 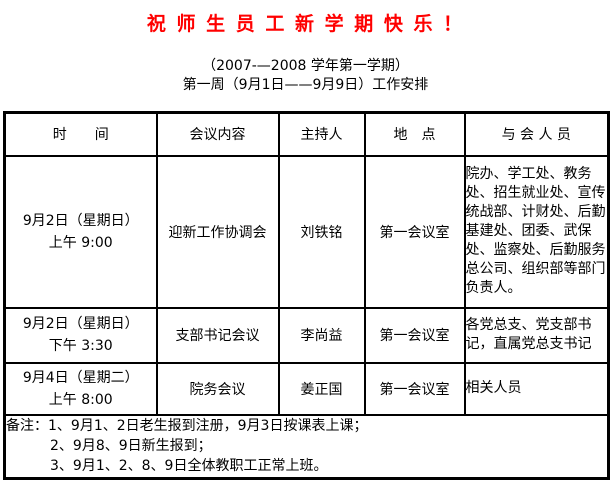 I want to click on note-text-1: 1、9月1、2日老生报到注册，9月3日按课表上课；, so click(x=208, y=425).